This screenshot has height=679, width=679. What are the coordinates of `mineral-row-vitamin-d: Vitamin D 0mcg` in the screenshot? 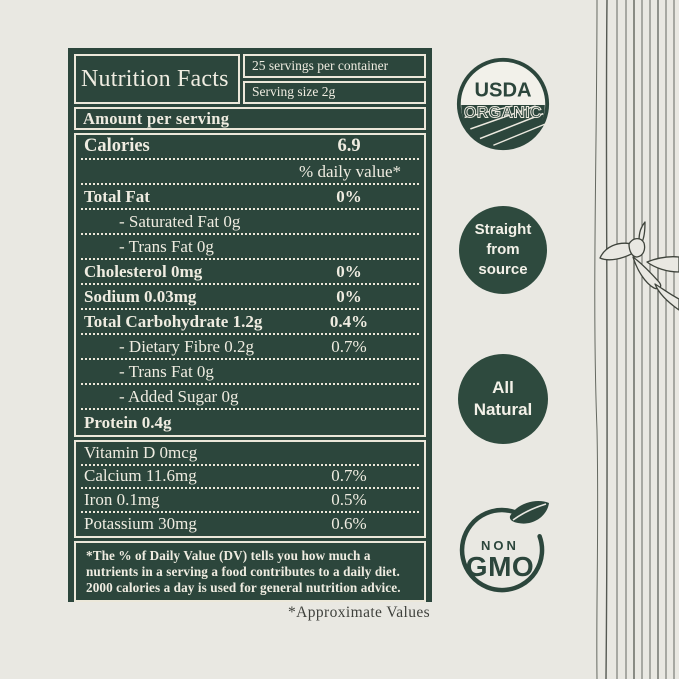 It's located at (250, 454).